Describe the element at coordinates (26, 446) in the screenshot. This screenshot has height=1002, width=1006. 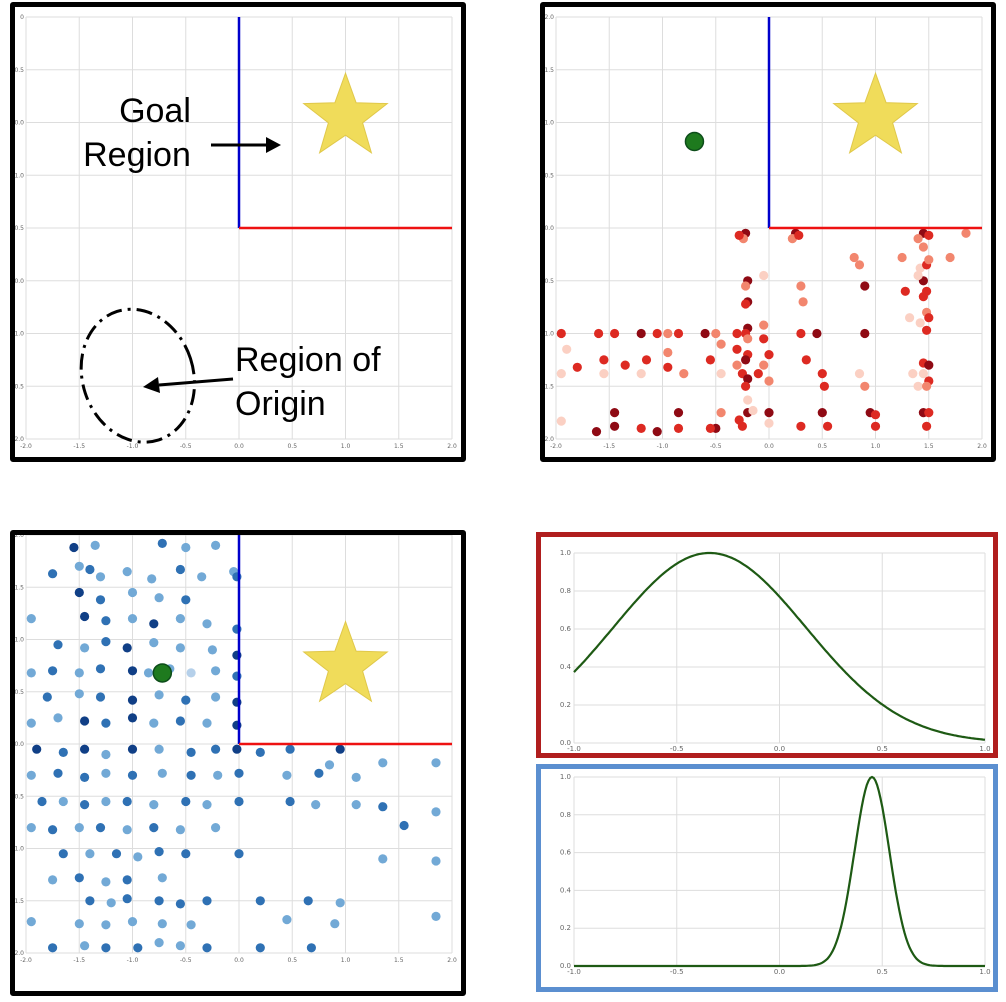
I see `x-tick-label: -2.0` at that location.